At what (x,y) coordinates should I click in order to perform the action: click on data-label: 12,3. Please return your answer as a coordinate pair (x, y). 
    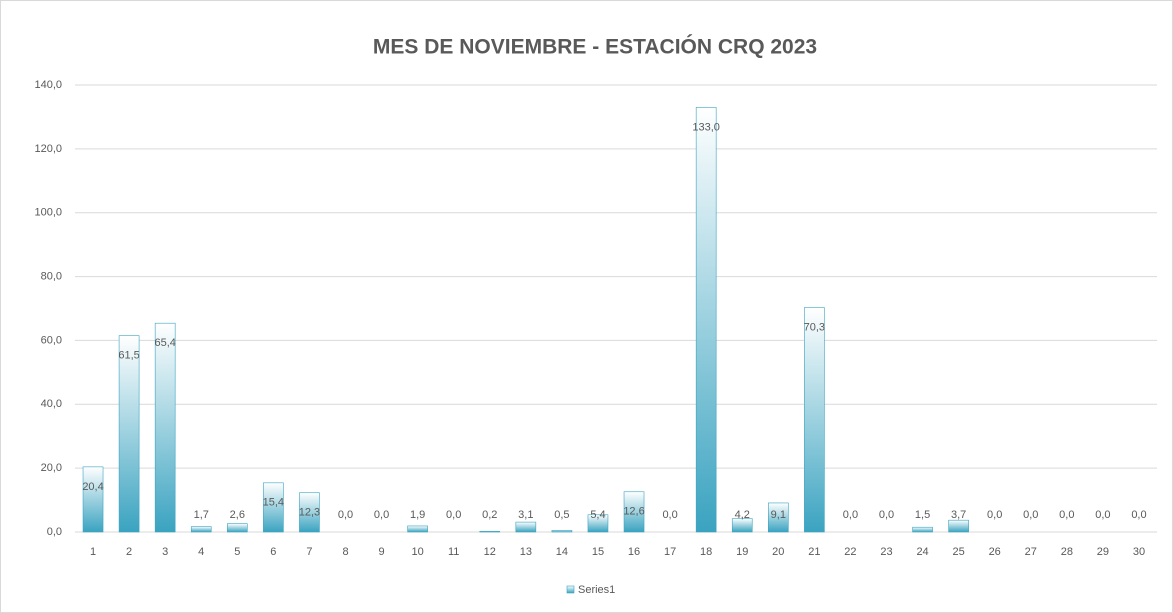
    Looking at the image, I should click on (309, 513).